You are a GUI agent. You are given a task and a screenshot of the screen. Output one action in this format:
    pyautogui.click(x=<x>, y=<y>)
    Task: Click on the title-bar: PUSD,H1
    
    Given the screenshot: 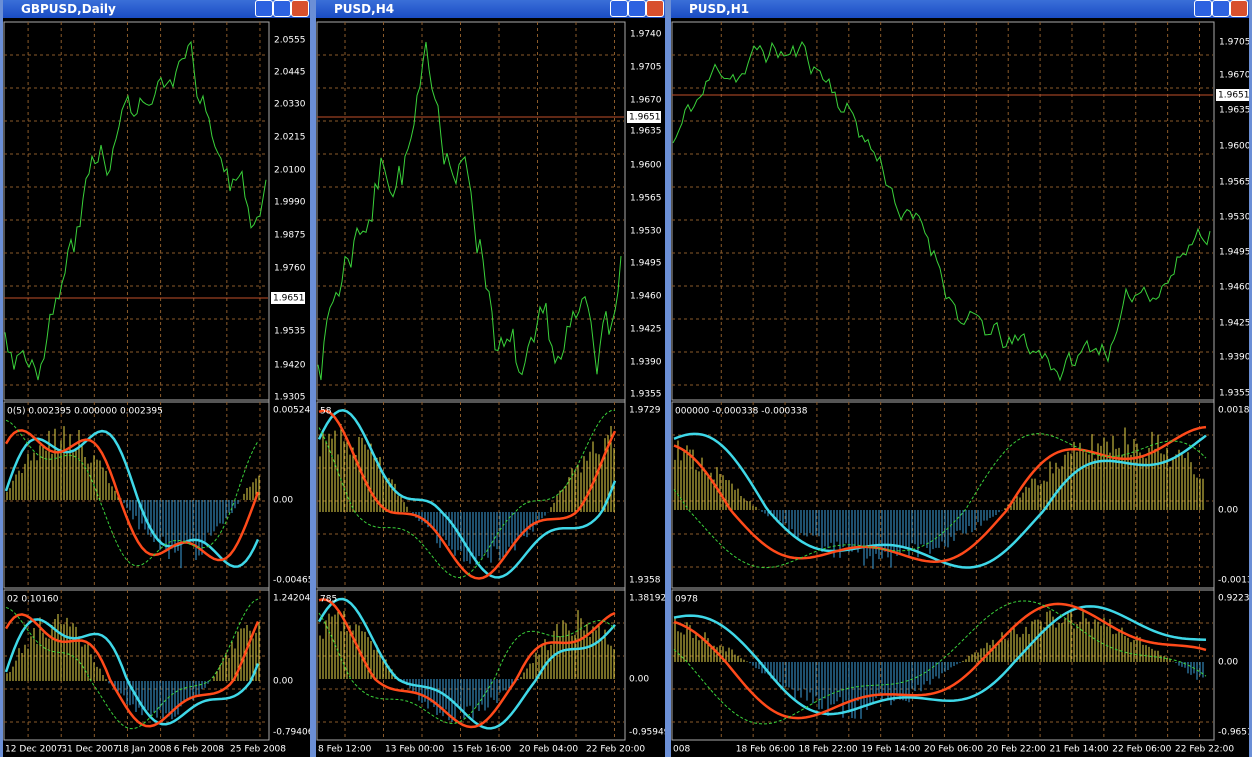 What is the action you would take?
    pyautogui.click(x=960, y=9)
    